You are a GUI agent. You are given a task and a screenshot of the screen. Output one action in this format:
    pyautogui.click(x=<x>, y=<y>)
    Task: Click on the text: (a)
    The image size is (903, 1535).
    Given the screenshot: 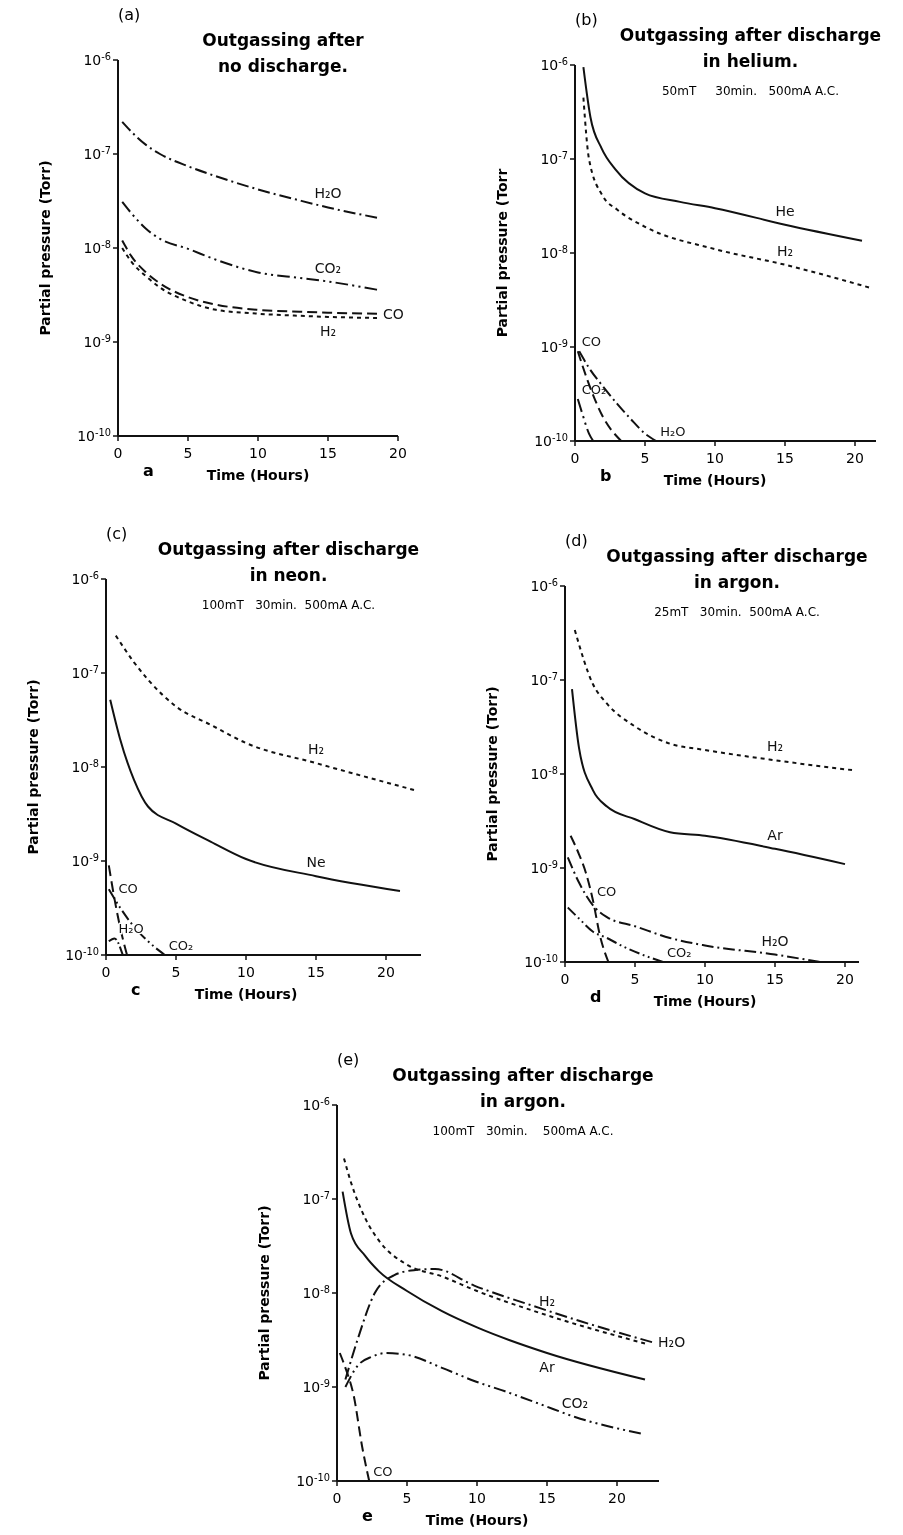 What is the action you would take?
    pyautogui.click(x=129, y=14)
    